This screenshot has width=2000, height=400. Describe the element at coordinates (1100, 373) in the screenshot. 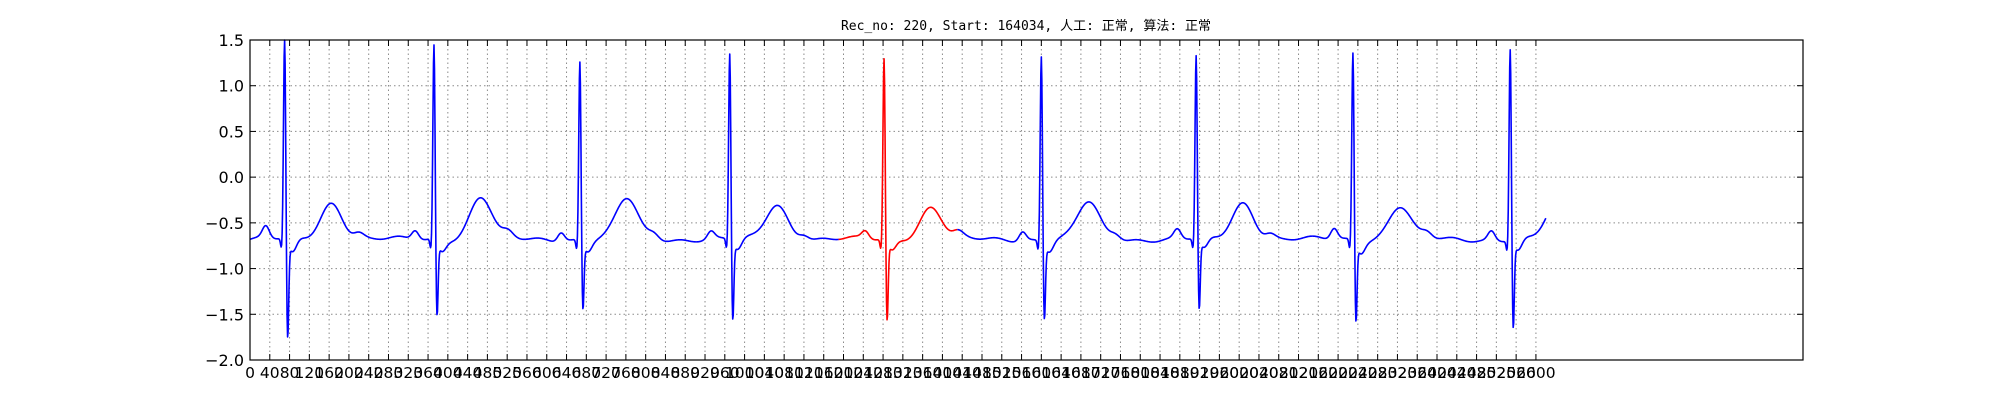

I see `x-tick-label: 1720` at that location.